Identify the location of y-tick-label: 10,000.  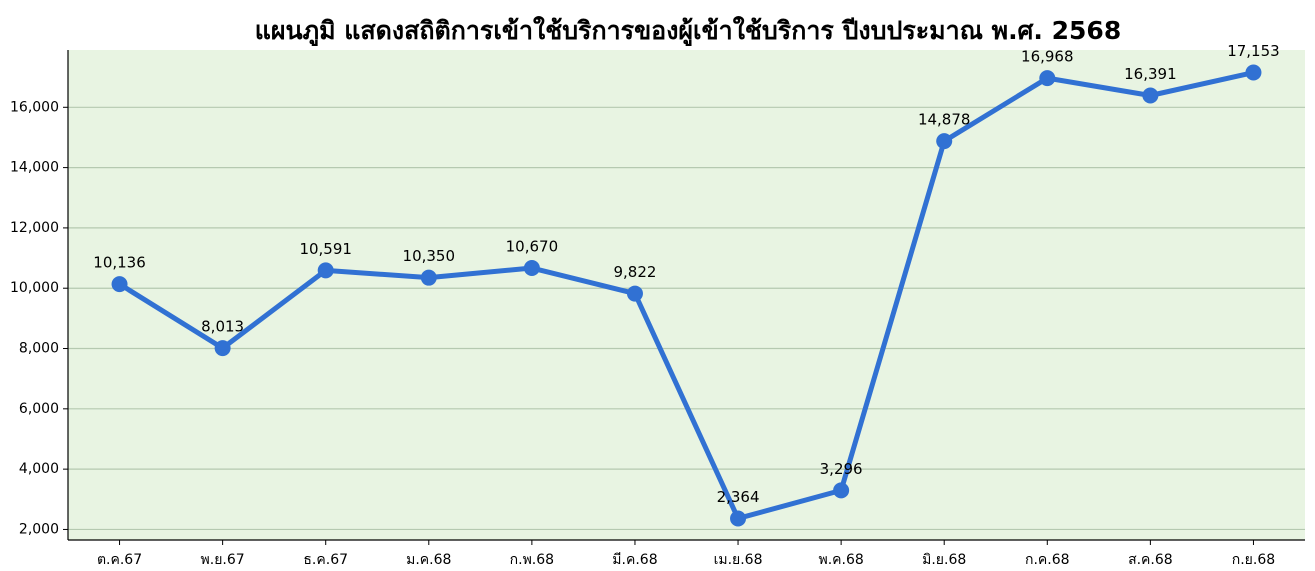
(34, 288).